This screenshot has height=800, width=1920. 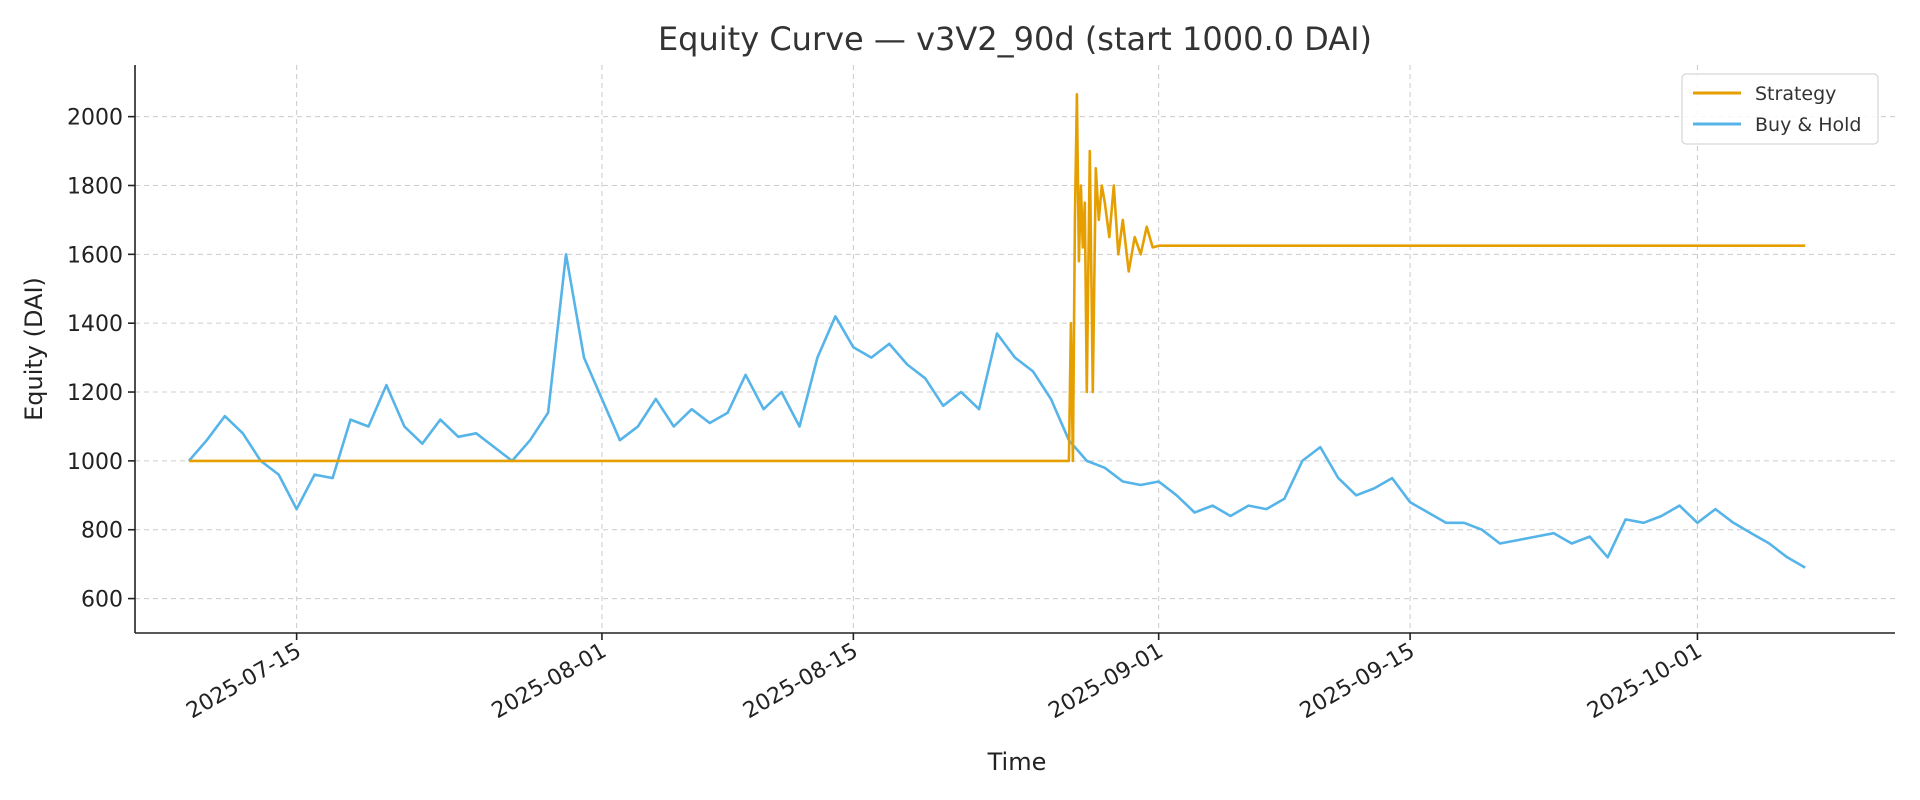 What do you see at coordinates (549, 682) in the screenshot?
I see `x-tick-label: 2025-08-01` at bounding box center [549, 682].